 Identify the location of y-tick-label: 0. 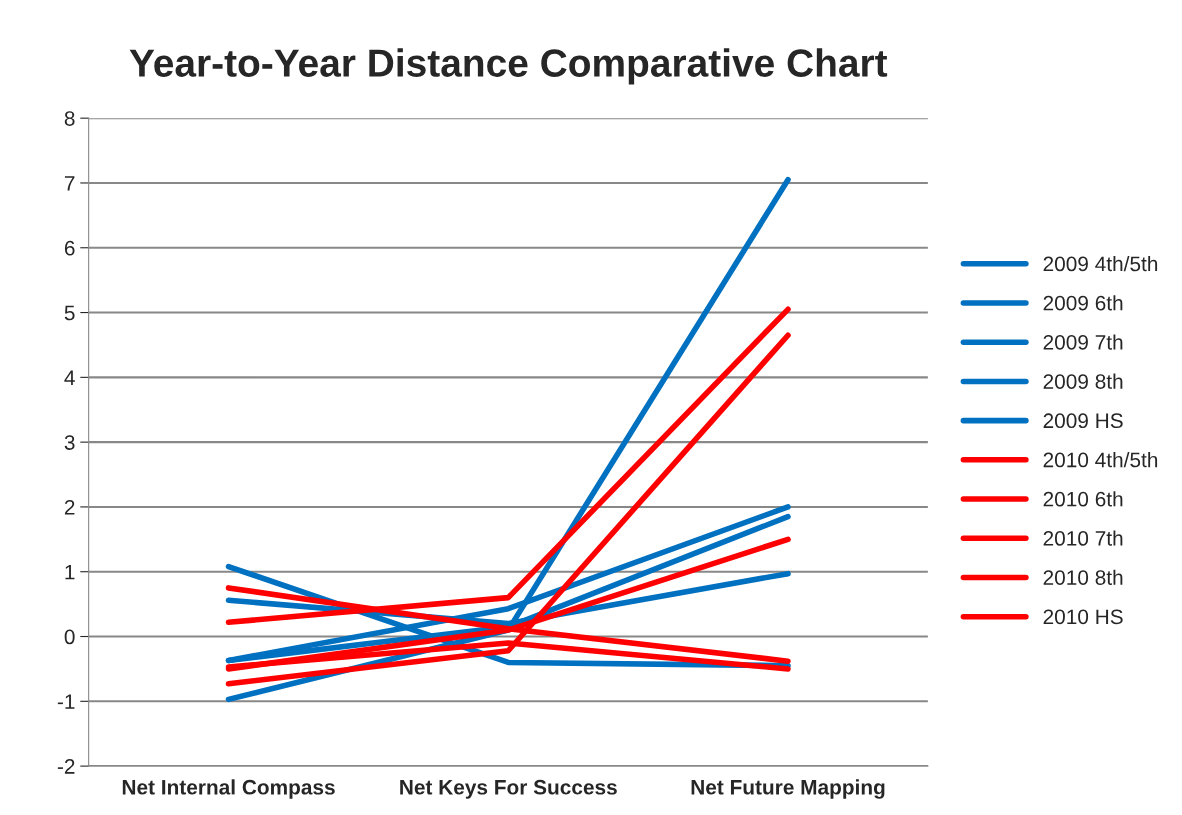
(69, 637).